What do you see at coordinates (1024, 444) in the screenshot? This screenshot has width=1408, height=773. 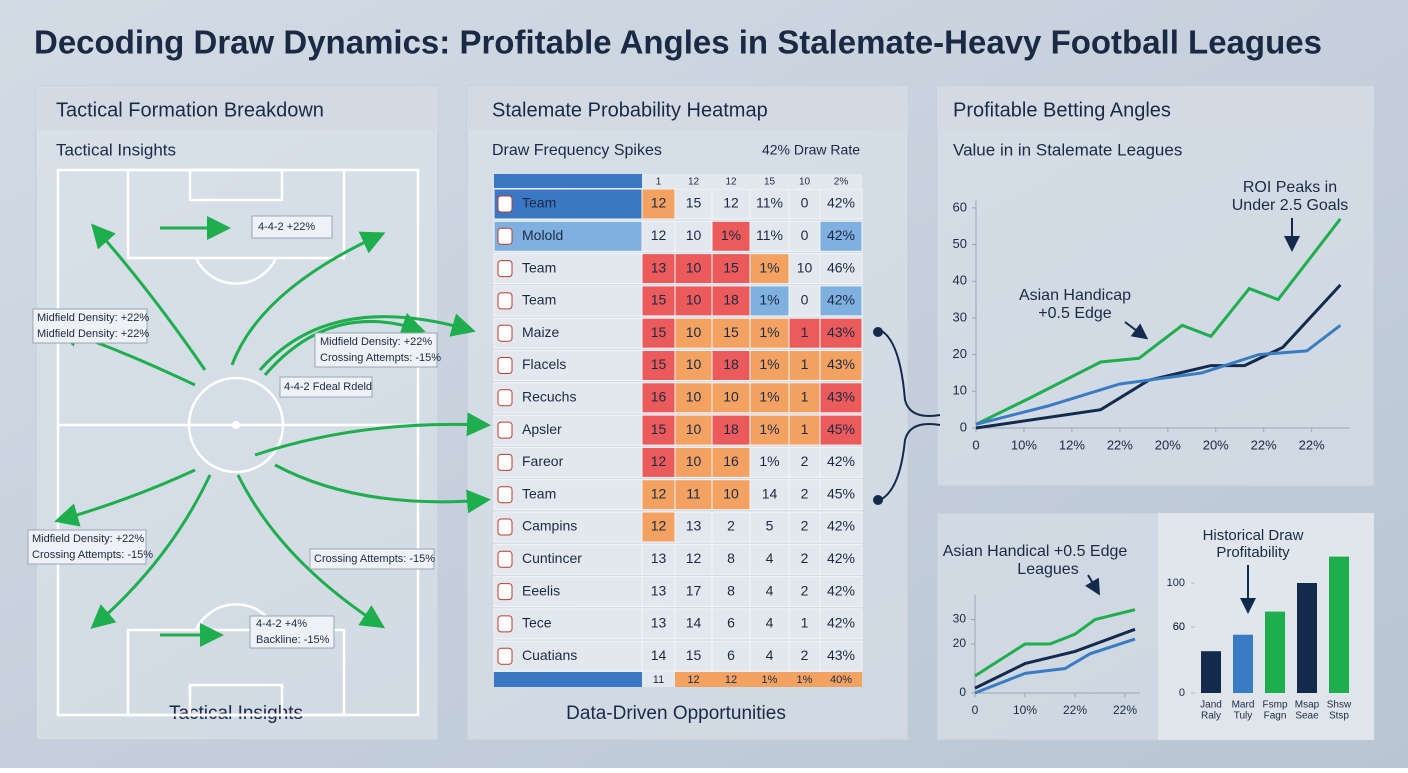 I see `x-tick-label: 10%` at bounding box center [1024, 444].